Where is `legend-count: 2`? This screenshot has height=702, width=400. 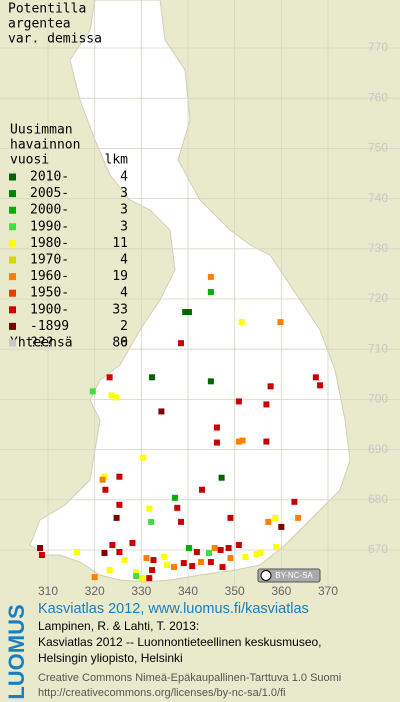
legend-count: 2 is located at coordinates (124, 326).